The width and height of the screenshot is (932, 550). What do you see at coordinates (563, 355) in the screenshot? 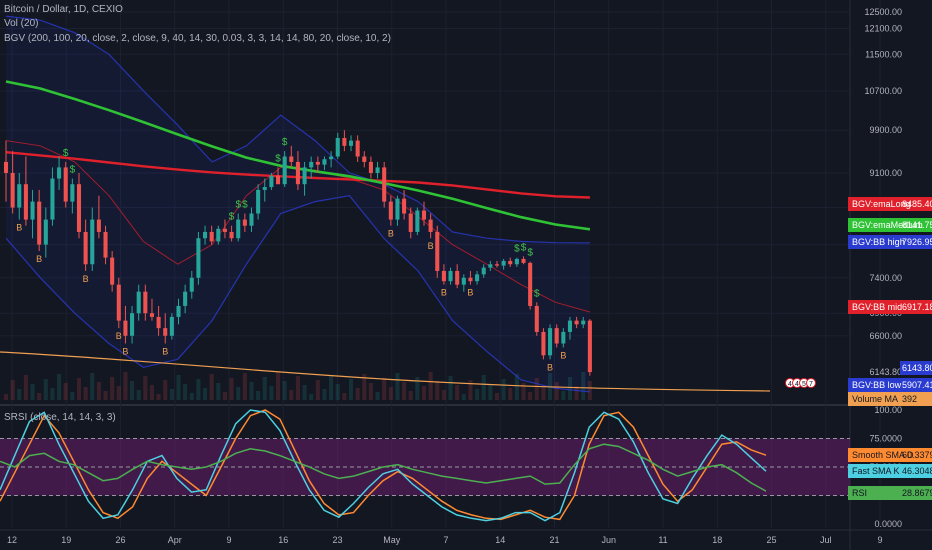
I see `buy-marker: B` at bounding box center [563, 355].